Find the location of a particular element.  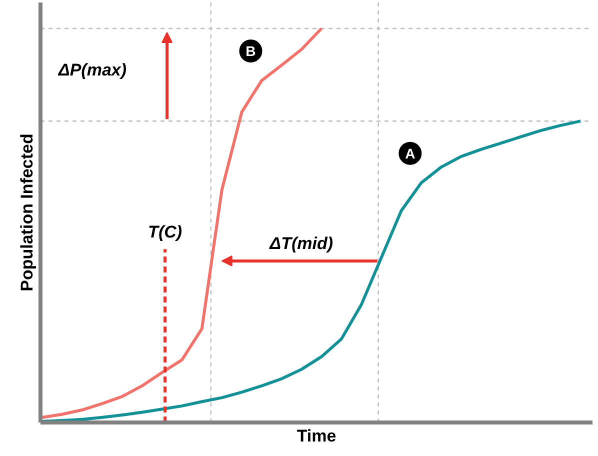

y-axis-title: Population Infected is located at coordinates (27, 213).